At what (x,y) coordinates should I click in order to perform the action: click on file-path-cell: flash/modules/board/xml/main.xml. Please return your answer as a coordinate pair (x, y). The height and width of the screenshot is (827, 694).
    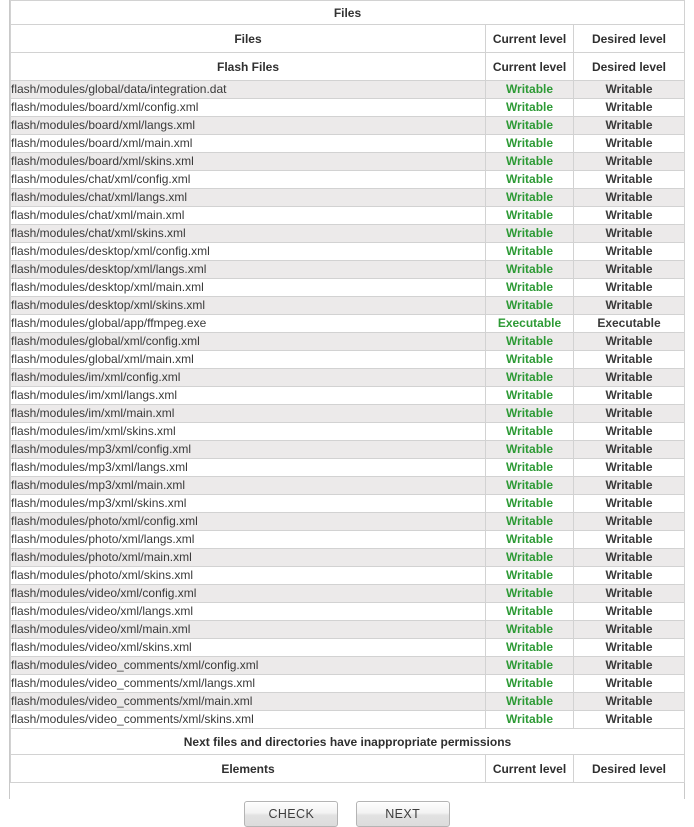
    Looking at the image, I should click on (248, 143).